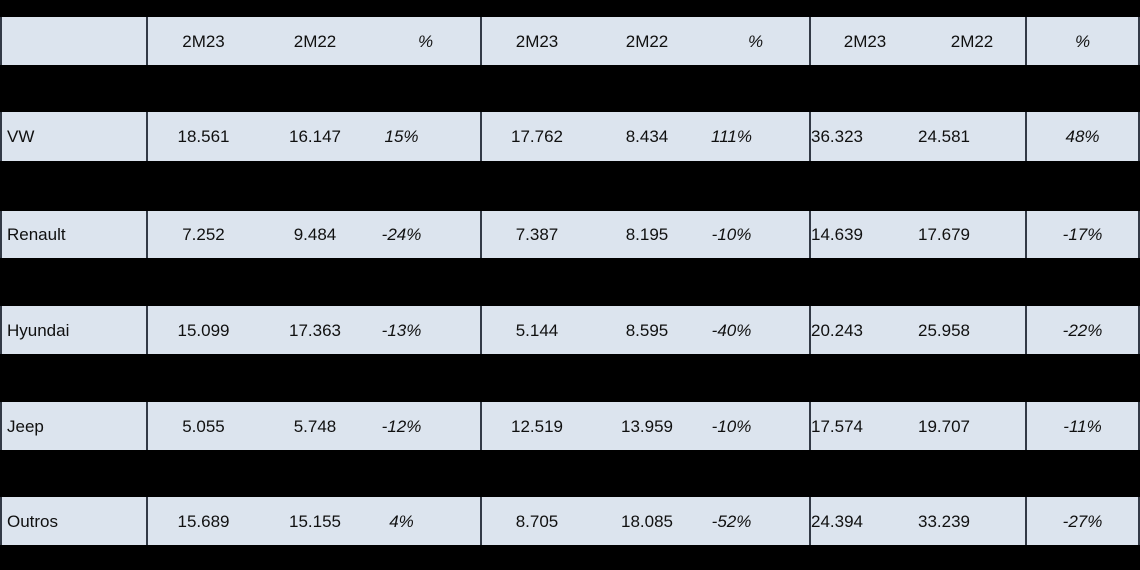  I want to click on value-cell: 16.147, so click(315, 136).